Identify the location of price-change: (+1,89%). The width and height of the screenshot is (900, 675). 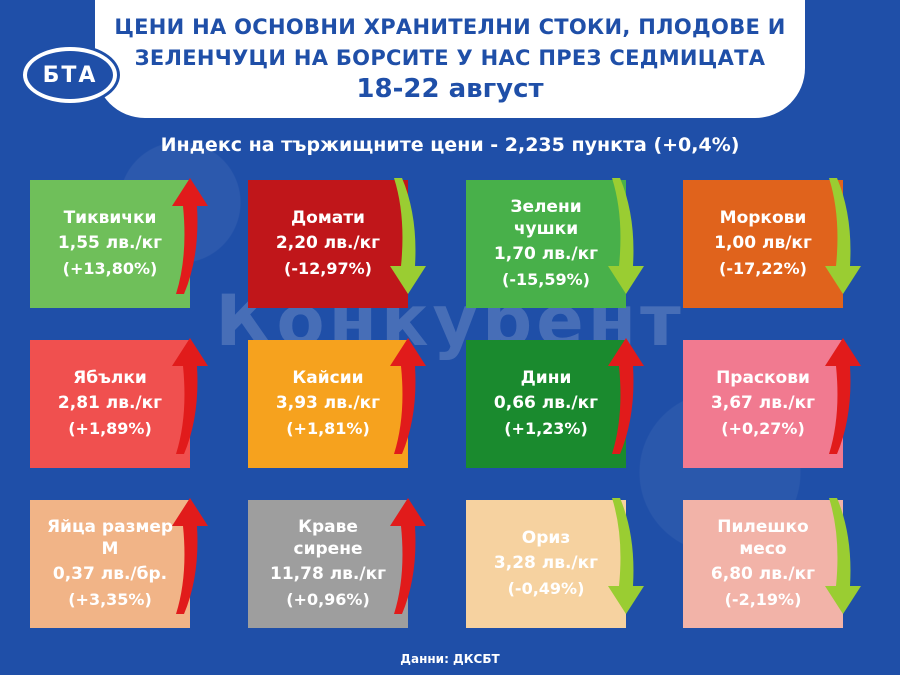
(110, 428).